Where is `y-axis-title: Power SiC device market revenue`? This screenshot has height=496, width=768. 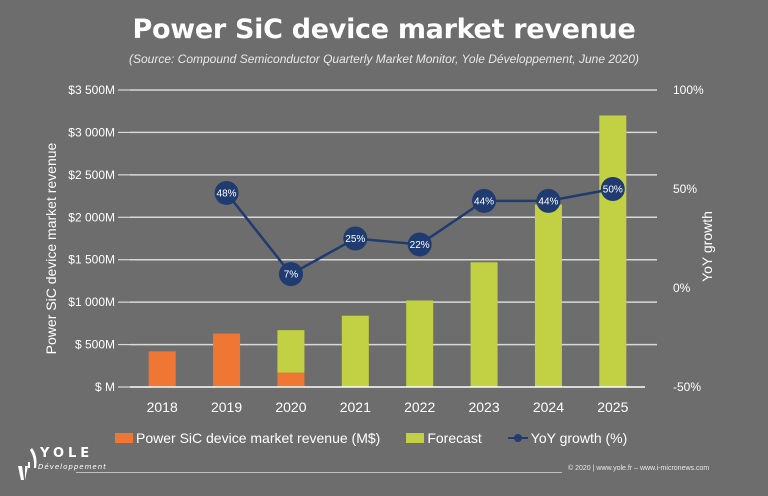
y-axis-title: Power SiC device market revenue is located at coordinates (51, 248).